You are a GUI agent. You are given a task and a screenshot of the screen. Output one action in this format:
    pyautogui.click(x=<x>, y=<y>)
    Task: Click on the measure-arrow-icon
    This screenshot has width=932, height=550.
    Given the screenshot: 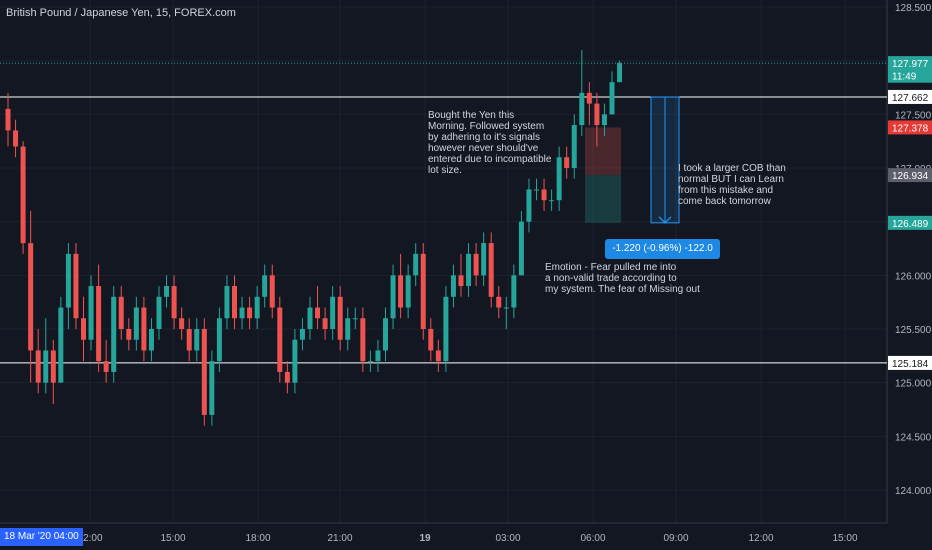 What is the action you would take?
    pyautogui.click(x=665, y=220)
    